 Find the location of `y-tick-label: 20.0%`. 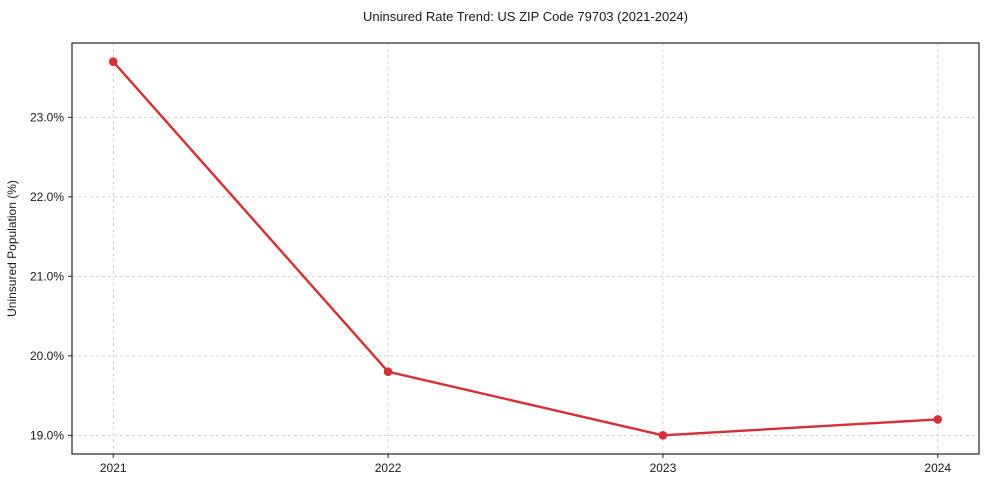

y-tick-label: 20.0% is located at coordinates (47, 356).